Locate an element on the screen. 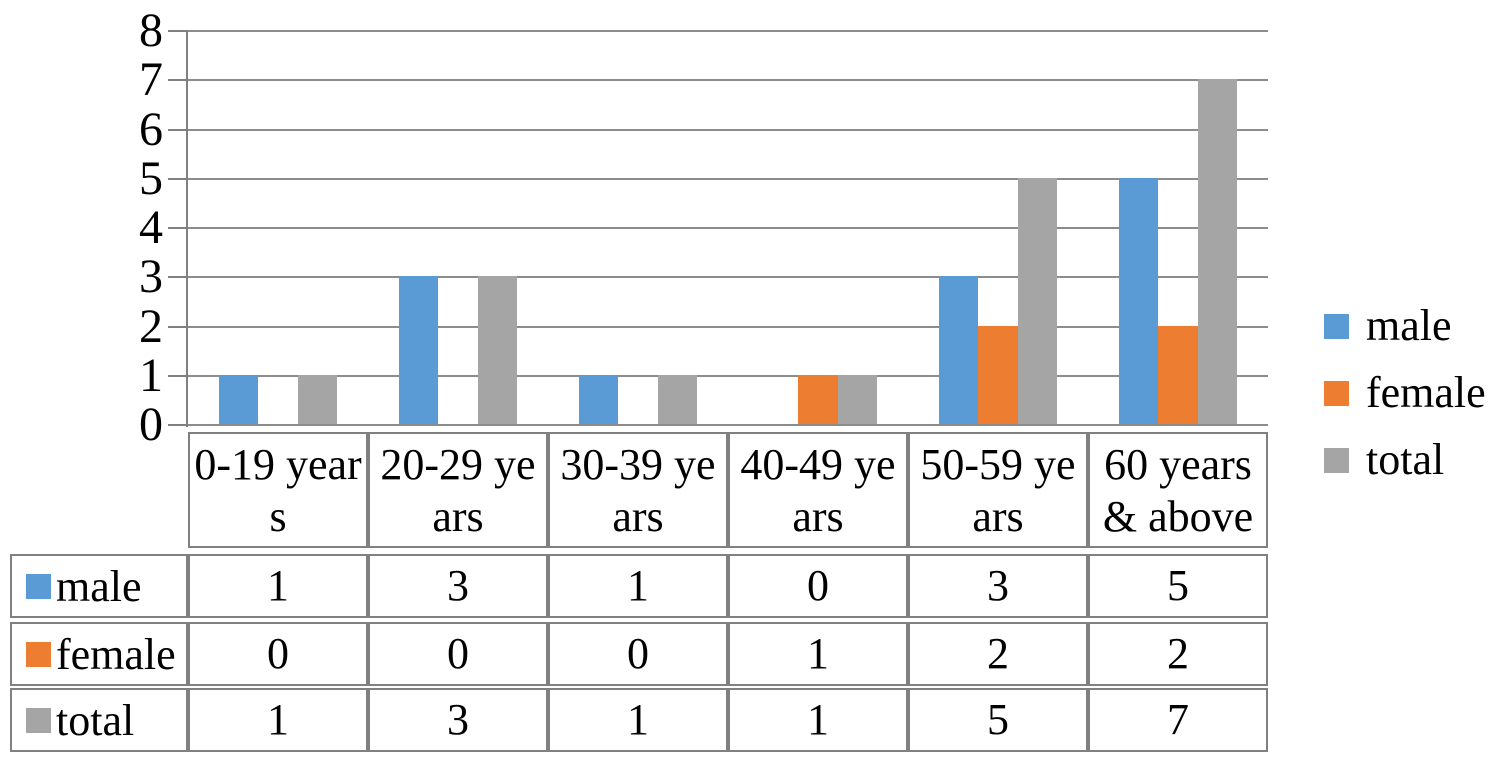  y-tick-label: 4 is located at coordinates (151, 227).